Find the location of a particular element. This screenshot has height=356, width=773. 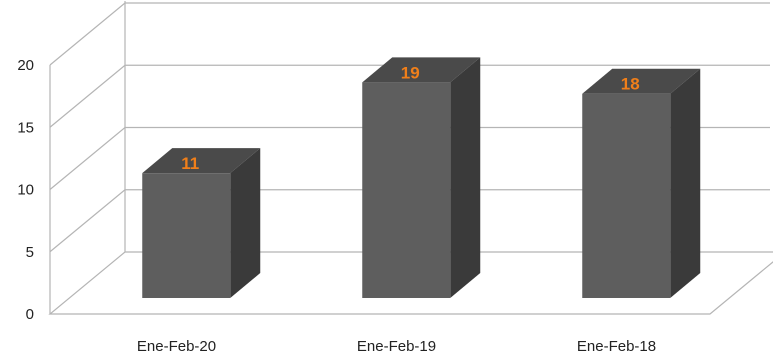

y-tick-label: 0 is located at coordinates (30, 314).